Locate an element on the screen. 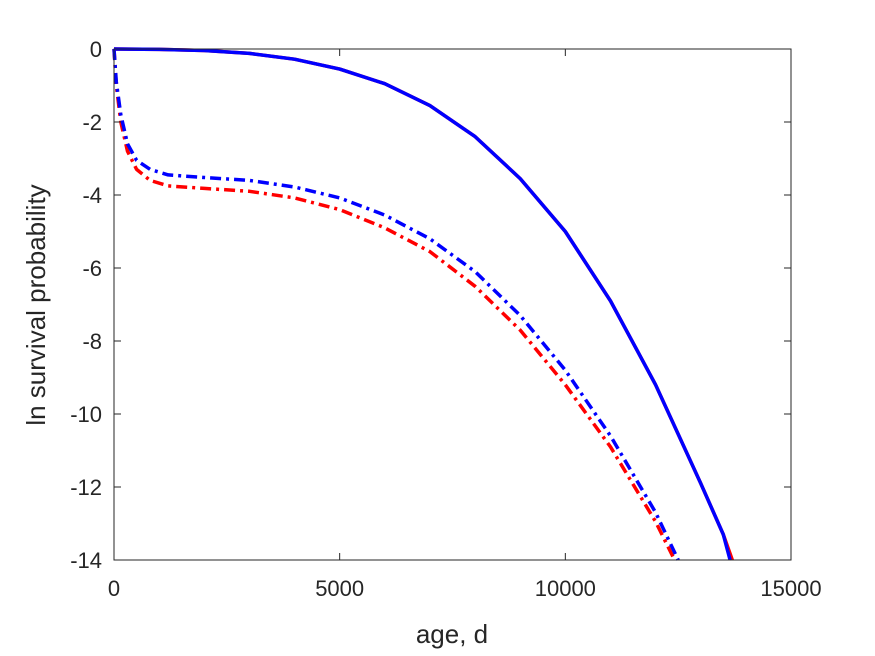 The image size is (875, 656). y-tick-label: -14 is located at coordinates (86, 560).